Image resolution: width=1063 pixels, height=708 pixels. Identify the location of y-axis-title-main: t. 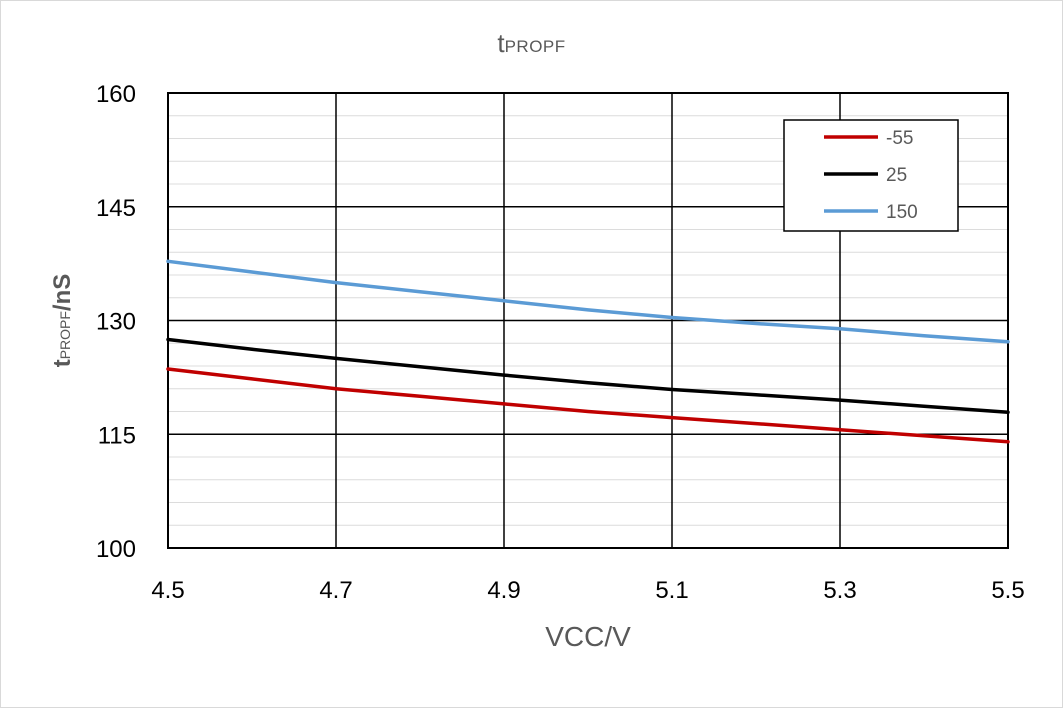
(62, 363).